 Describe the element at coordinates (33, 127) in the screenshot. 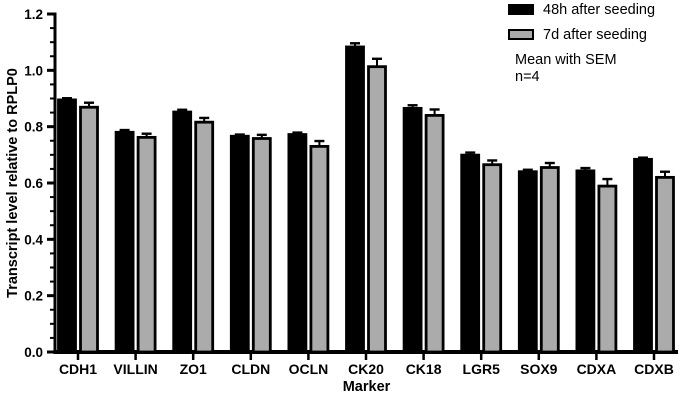

I see `y-tick-label-0.8: 0.8` at that location.